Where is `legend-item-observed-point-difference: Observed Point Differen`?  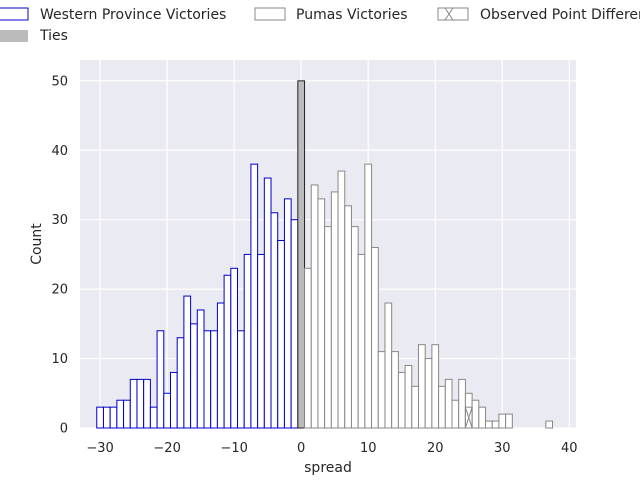
legend-item-observed-point-difference: Observed Point Differen is located at coordinates (538, 15).